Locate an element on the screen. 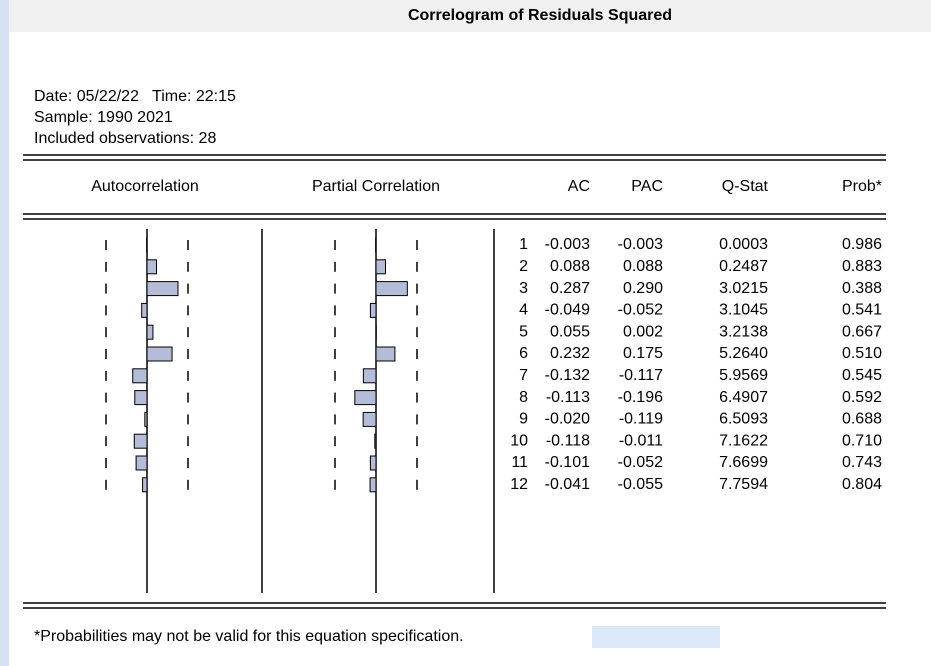  cell: 1 is located at coordinates (523, 244).